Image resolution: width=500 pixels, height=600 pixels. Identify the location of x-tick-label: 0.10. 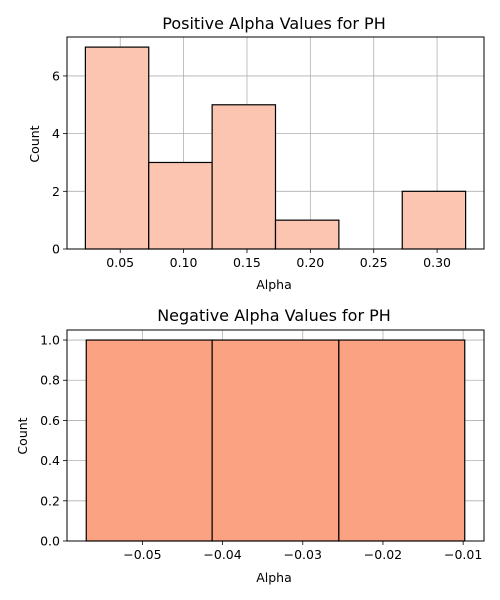
(184, 262).